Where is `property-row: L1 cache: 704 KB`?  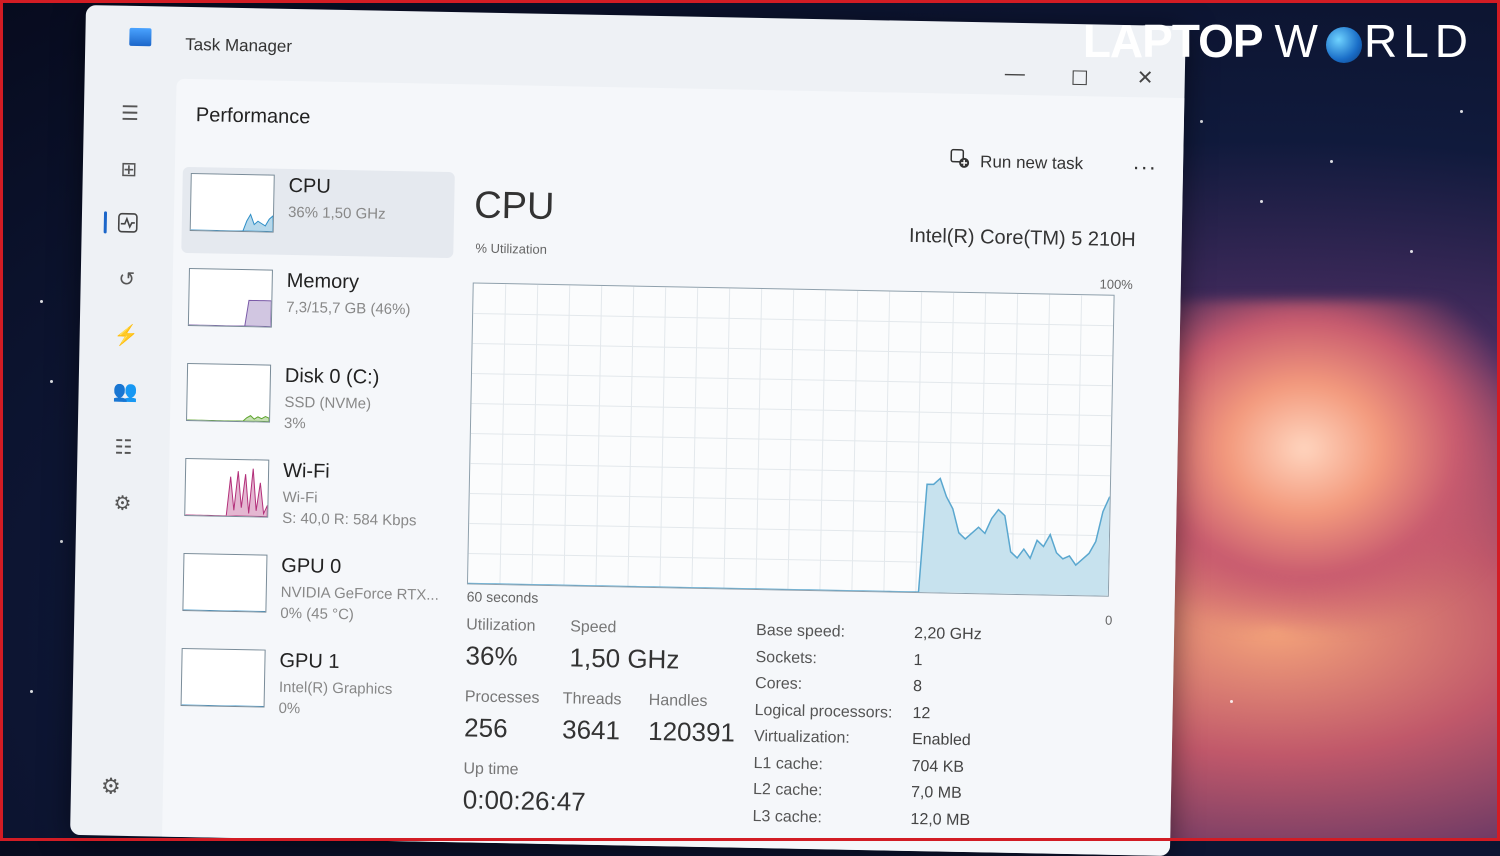
property-row: L1 cache: 704 KB is located at coordinates (933, 766).